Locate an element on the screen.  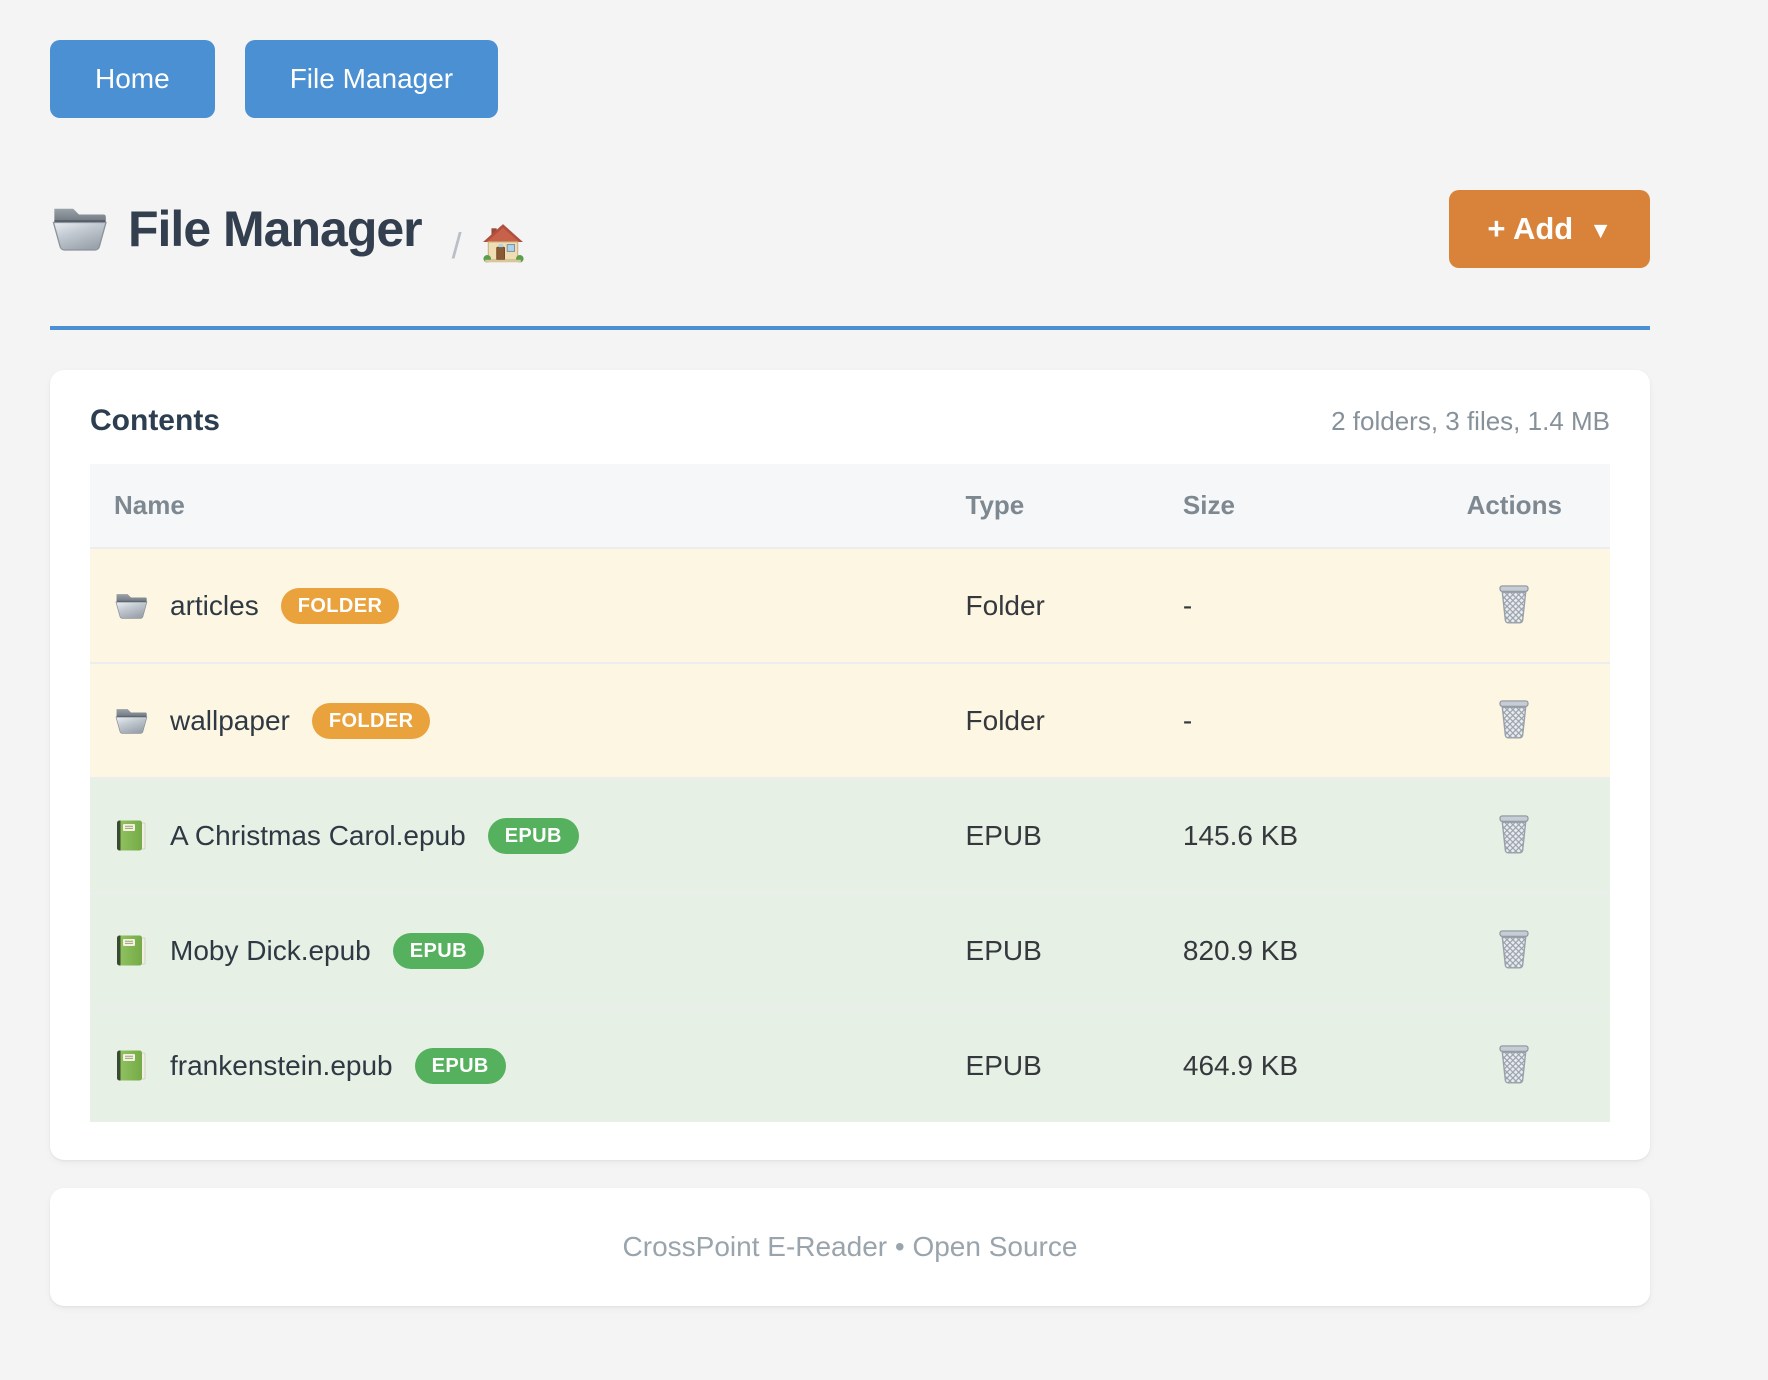
column-header-actions: Actions is located at coordinates (1514, 506).